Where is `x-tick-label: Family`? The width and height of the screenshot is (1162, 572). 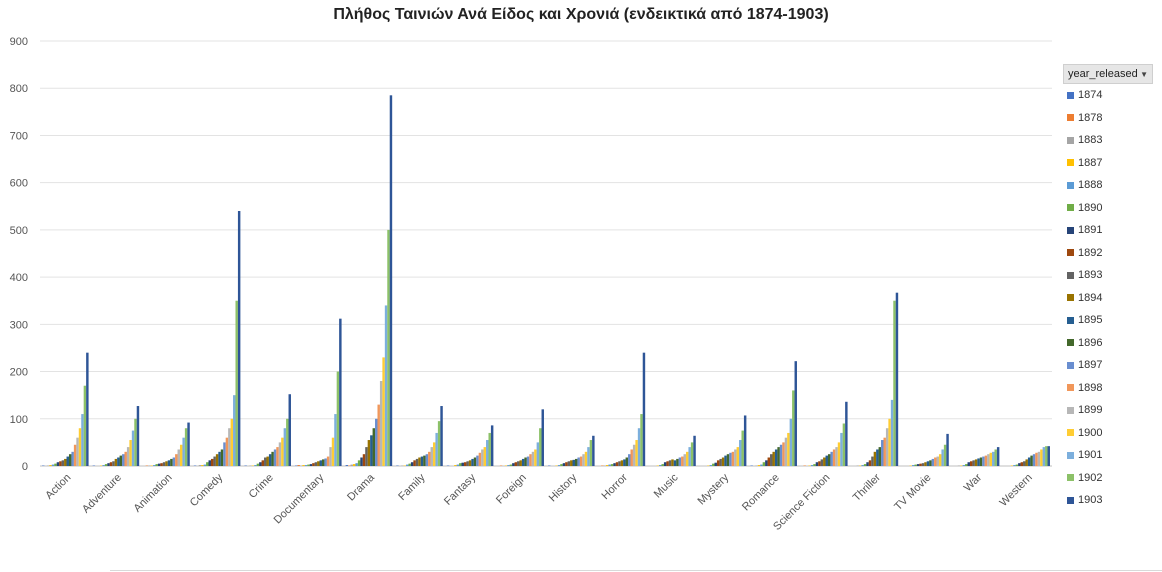
x-tick-label: Family is located at coordinates (412, 487).